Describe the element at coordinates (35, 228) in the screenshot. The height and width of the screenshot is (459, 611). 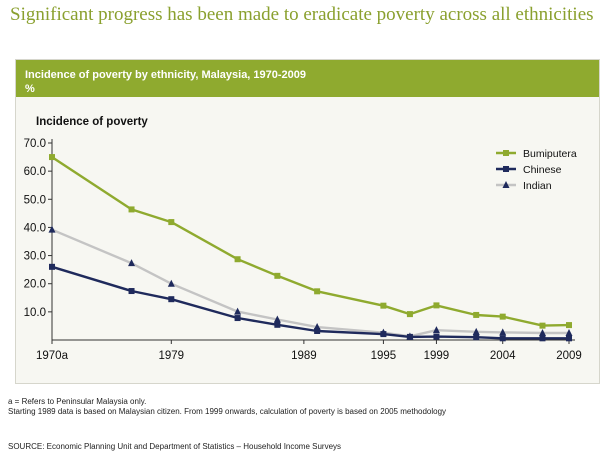
I see `y-tick-label: 40.0` at that location.